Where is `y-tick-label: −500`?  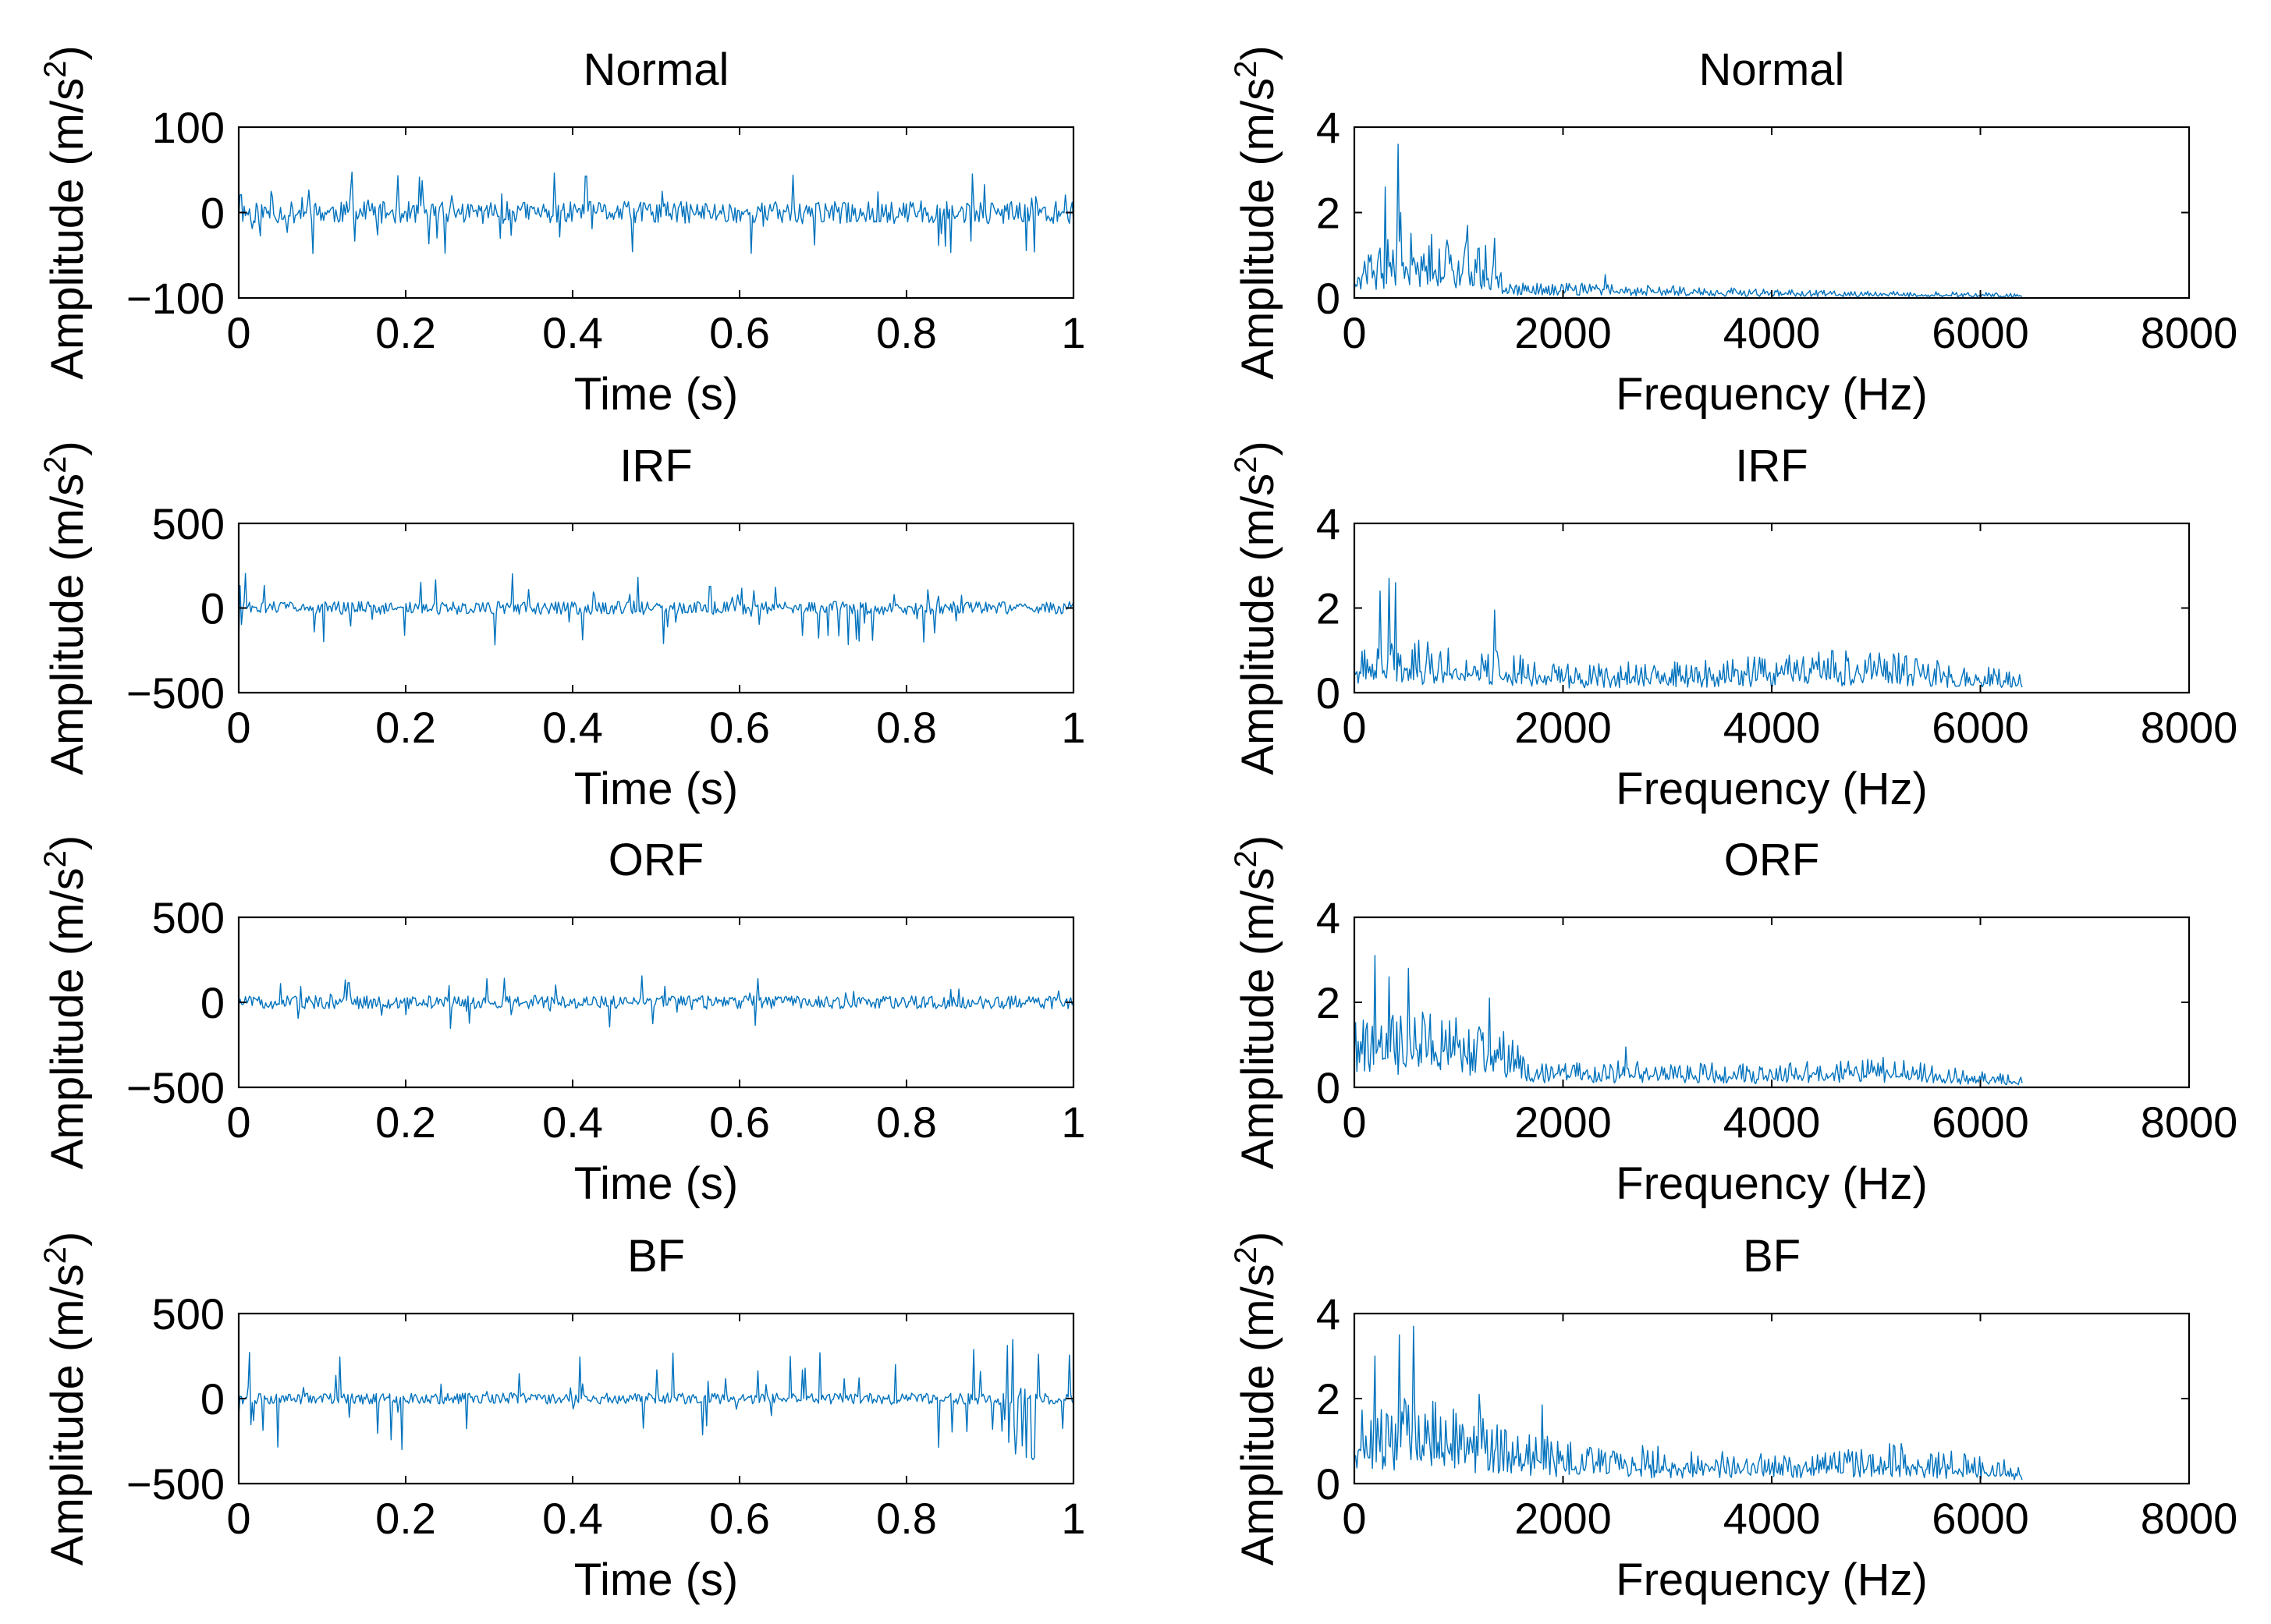 y-tick-label: −500 is located at coordinates (175, 1484).